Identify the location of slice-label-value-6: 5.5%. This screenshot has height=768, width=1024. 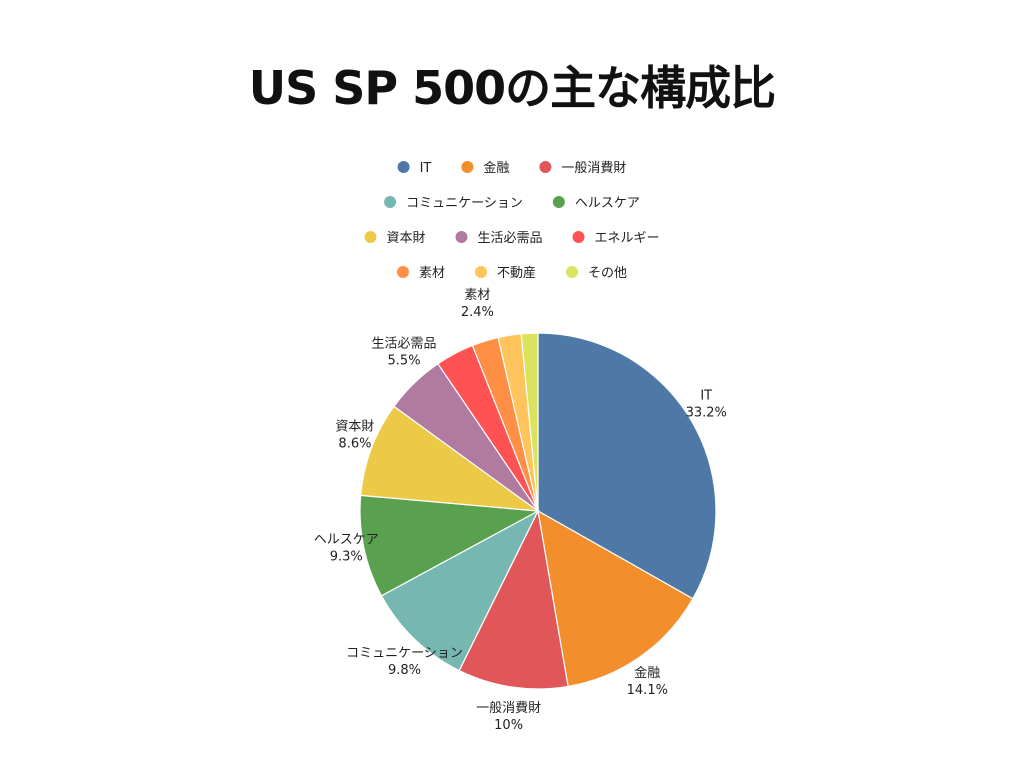
(404, 361).